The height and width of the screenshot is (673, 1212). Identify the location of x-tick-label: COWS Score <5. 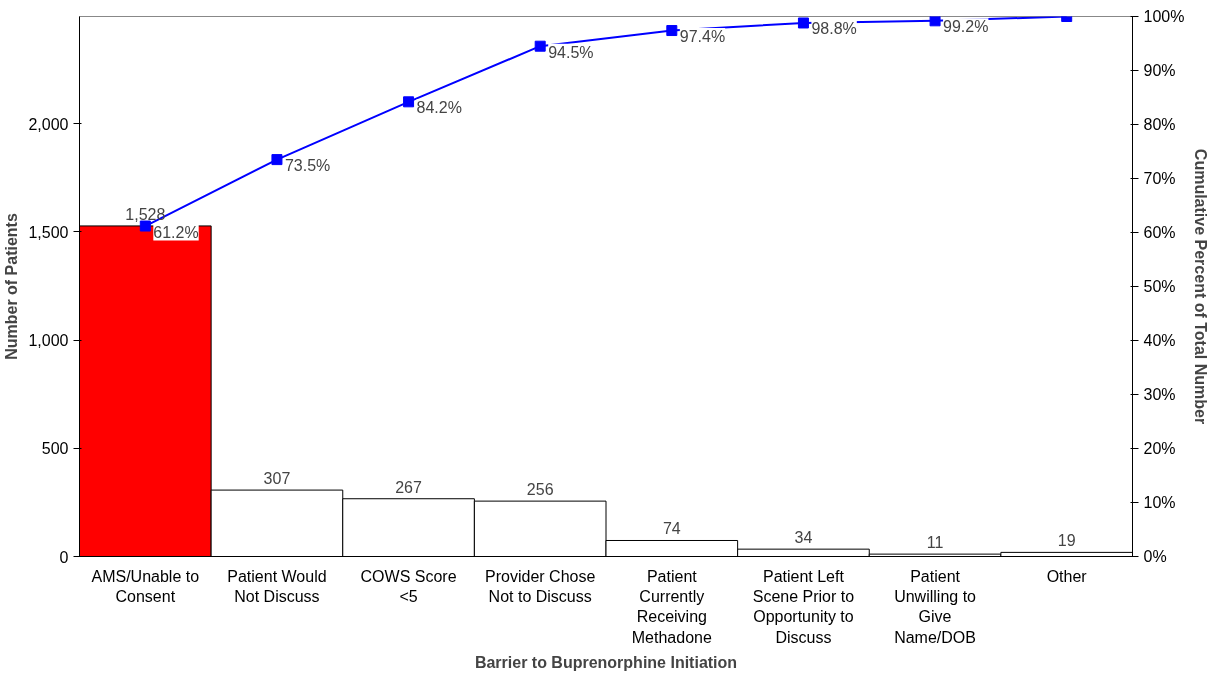
(408, 586).